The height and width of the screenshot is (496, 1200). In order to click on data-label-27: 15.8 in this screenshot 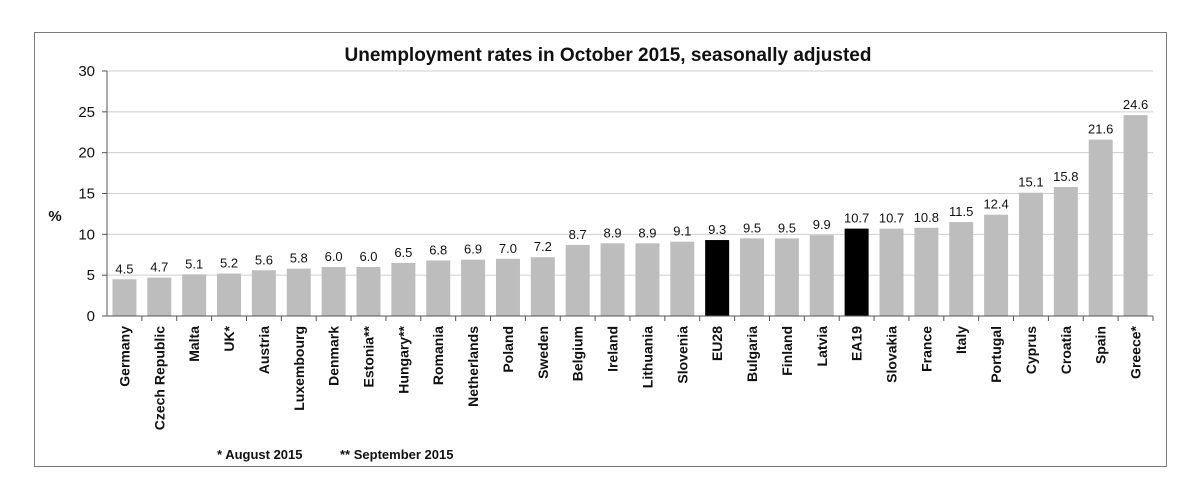, I will do `click(1065, 176)`.